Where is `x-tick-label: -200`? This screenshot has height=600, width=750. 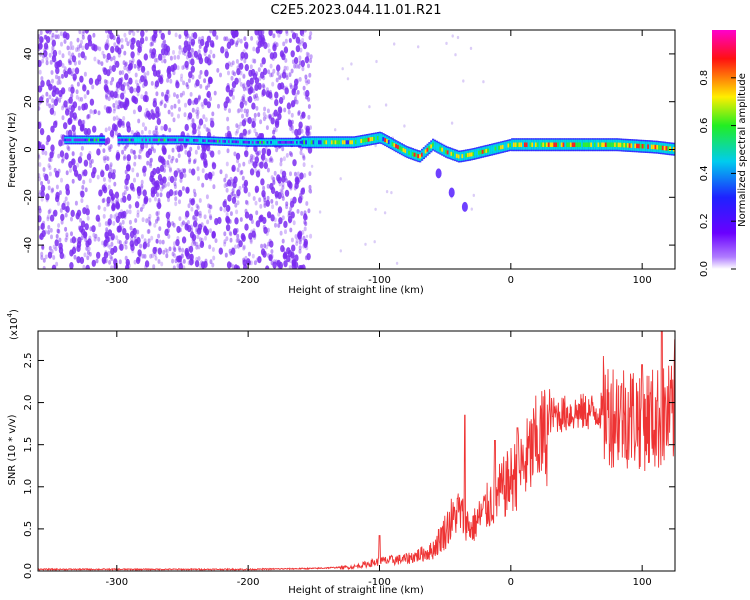
x-tick-label: -200 is located at coordinates (248, 582).